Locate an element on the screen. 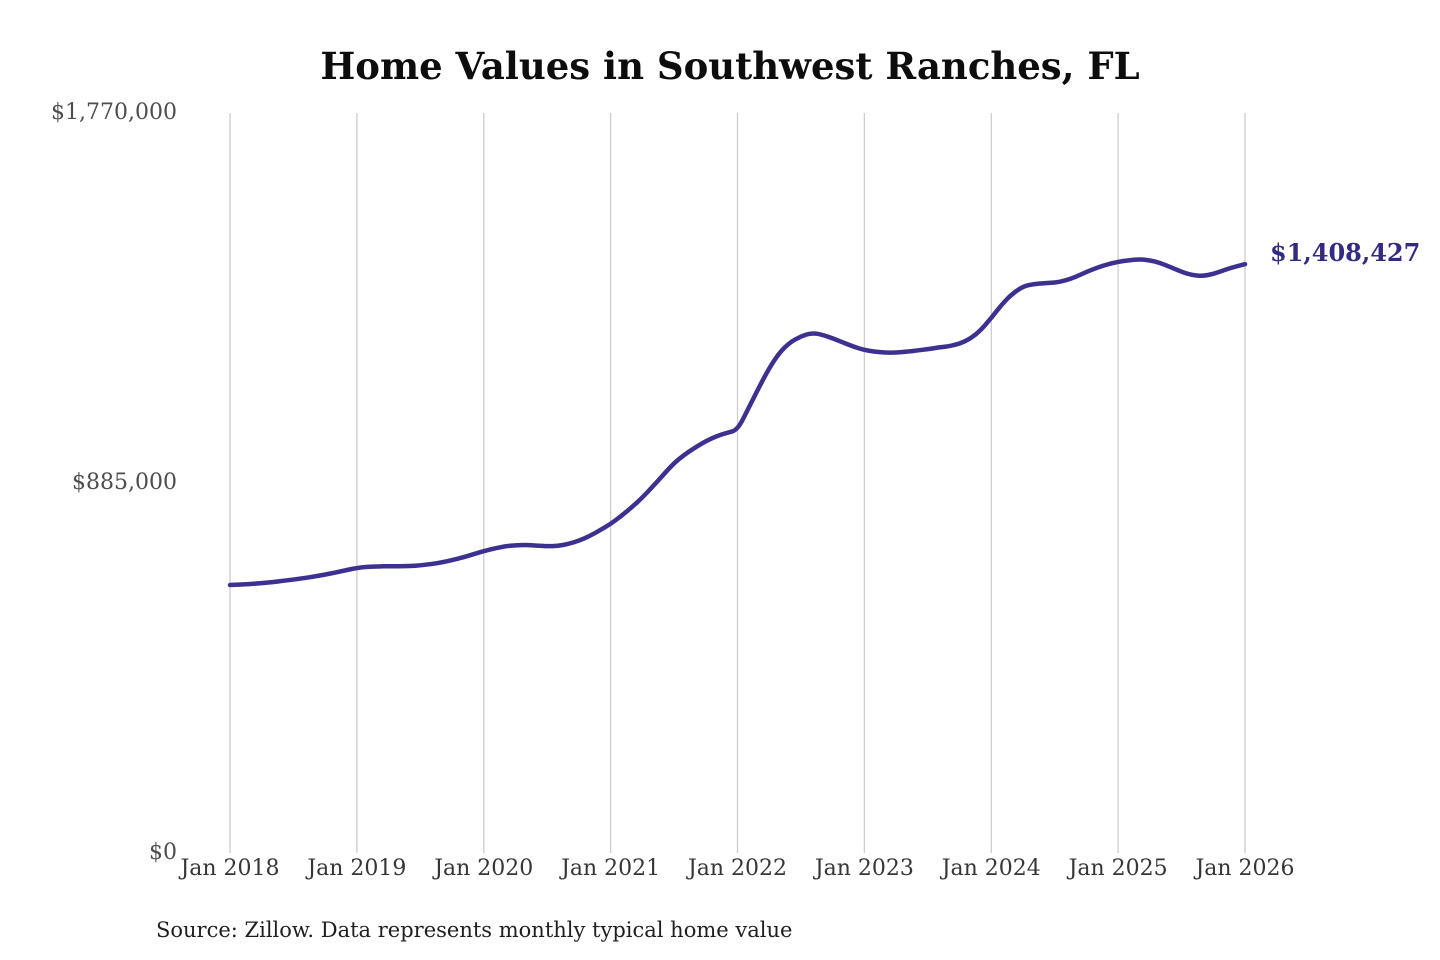 The width and height of the screenshot is (1440, 960). chart-title: Home Values in Southwest Ranches, FL is located at coordinates (730, 66).